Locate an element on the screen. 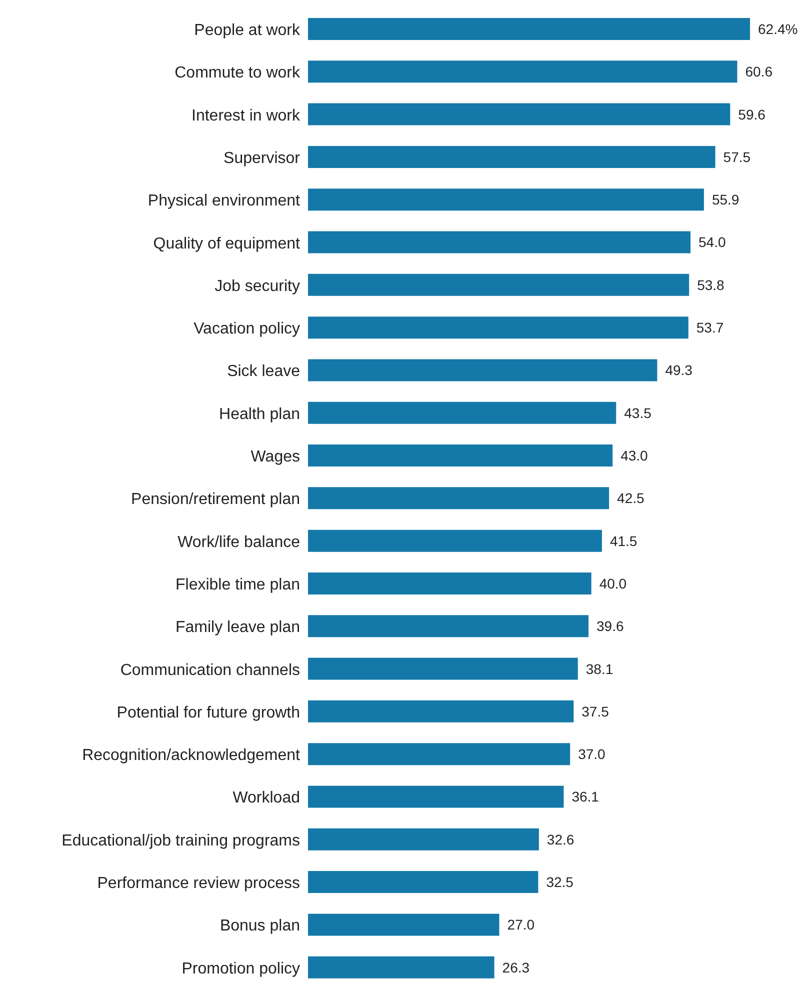  data-label: 42.5 is located at coordinates (631, 498).